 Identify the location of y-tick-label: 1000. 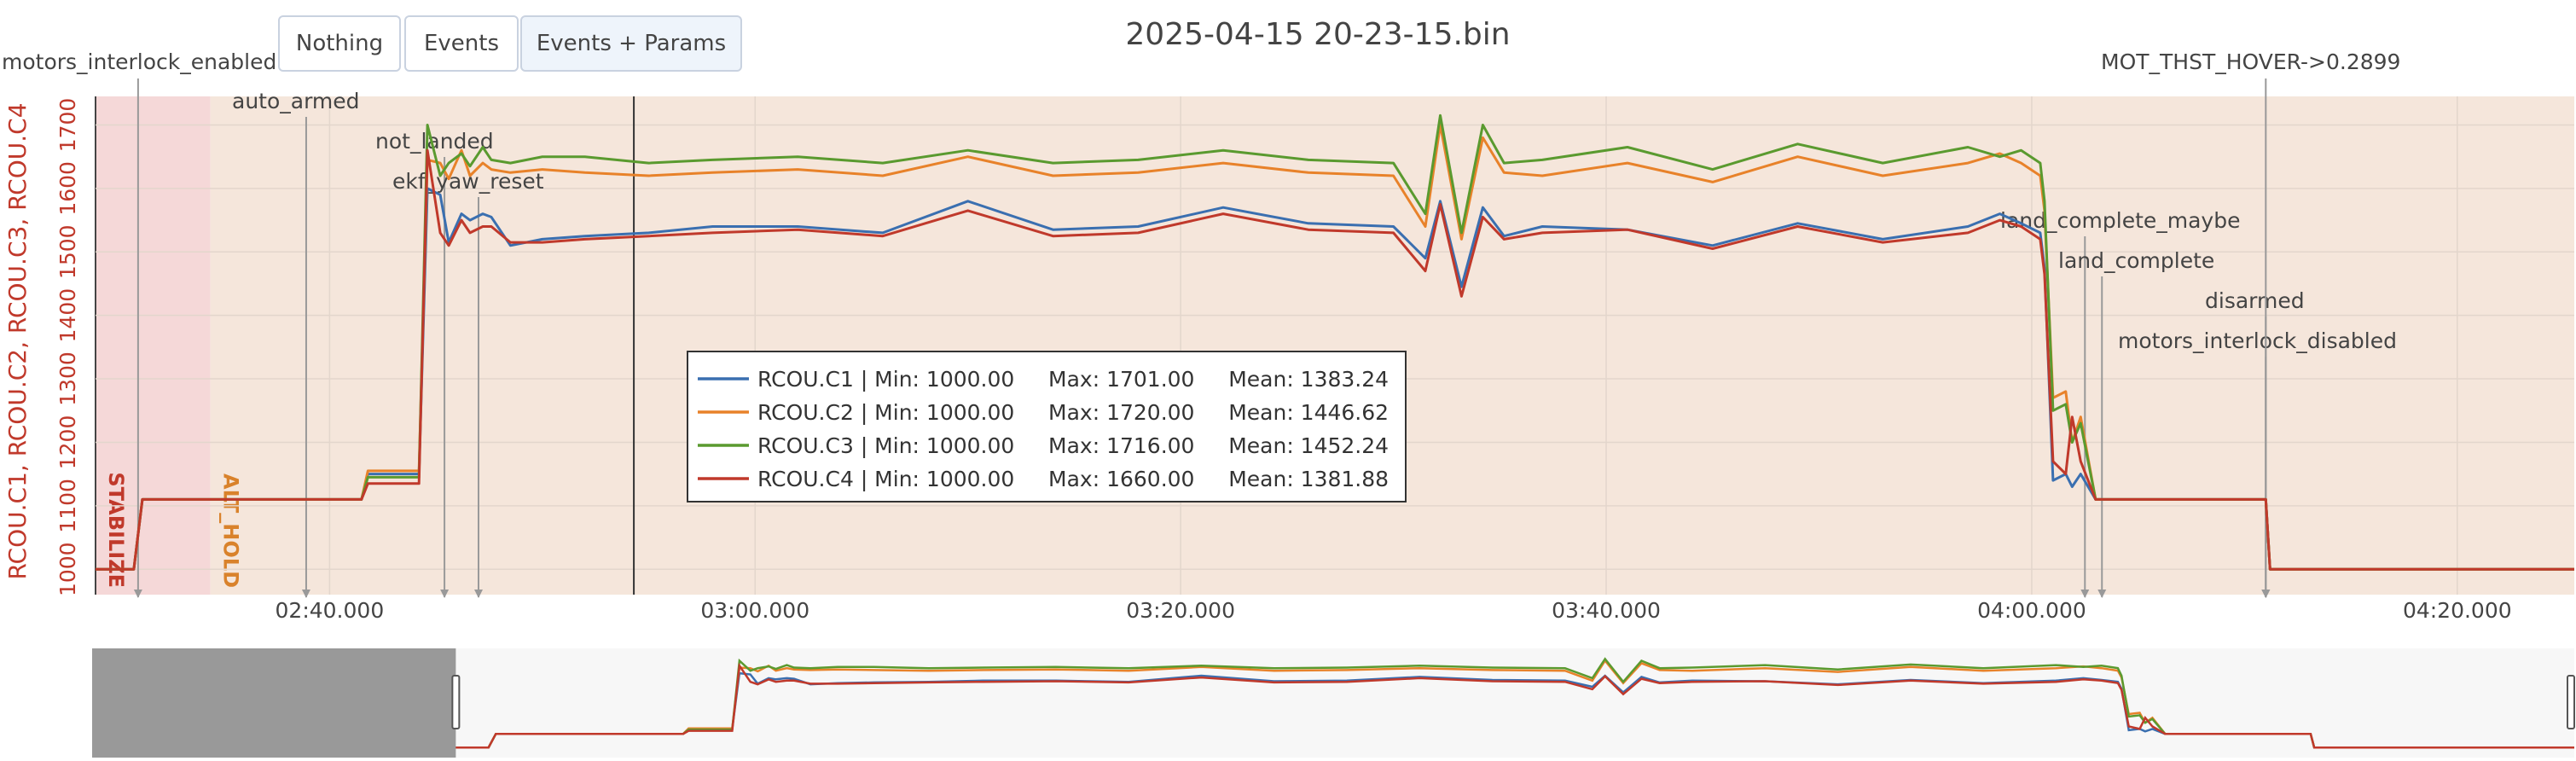
(67, 569).